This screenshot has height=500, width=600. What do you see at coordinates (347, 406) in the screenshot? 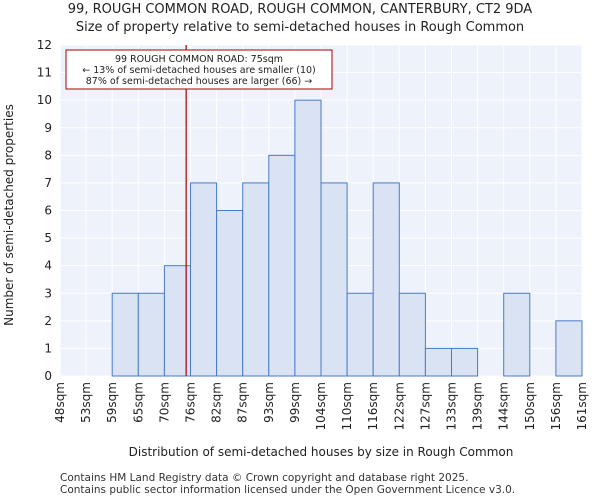
I see `x-tick-label: 110sqm` at bounding box center [347, 406].